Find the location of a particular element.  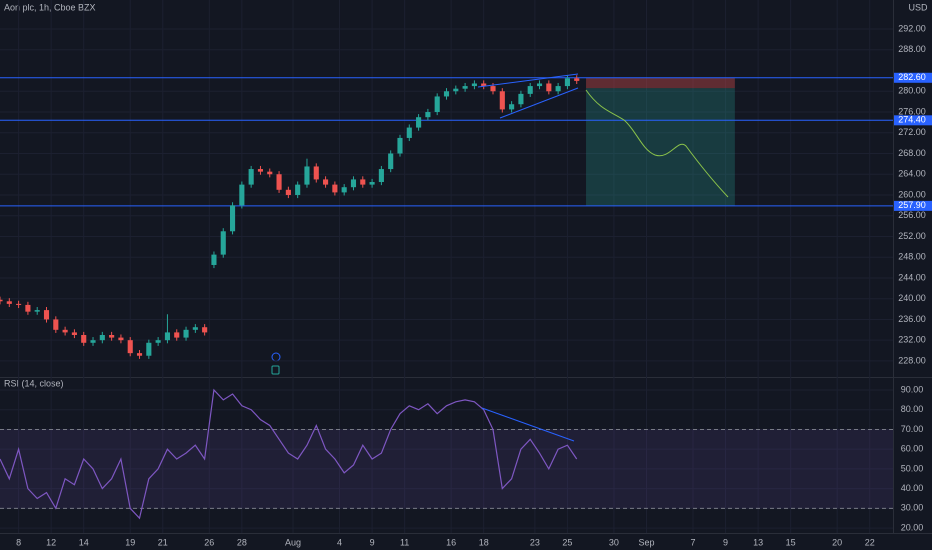

y-tick-label: 248.00 is located at coordinates (912, 257).